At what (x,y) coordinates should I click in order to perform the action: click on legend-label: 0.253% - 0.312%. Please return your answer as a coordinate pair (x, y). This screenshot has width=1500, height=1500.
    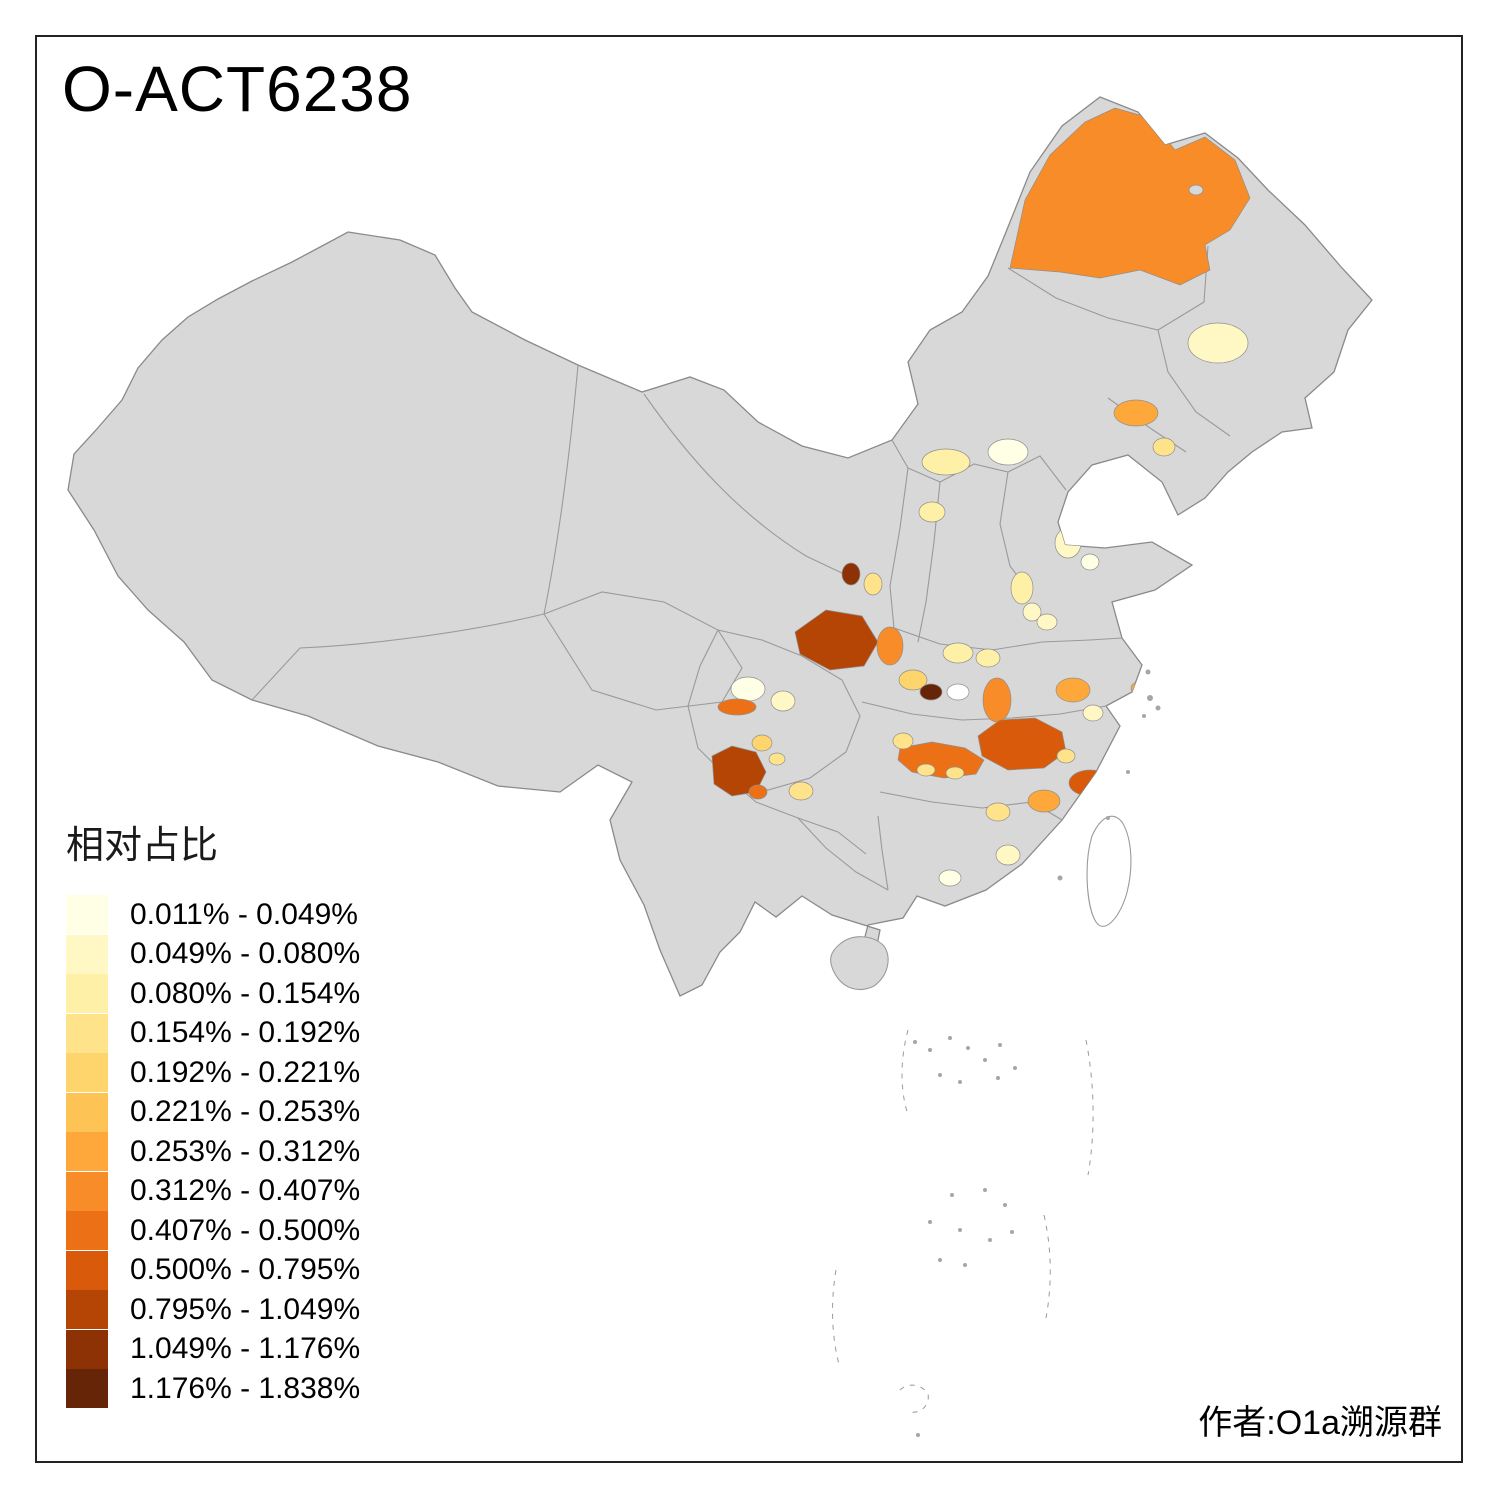
    Looking at the image, I should click on (245, 1151).